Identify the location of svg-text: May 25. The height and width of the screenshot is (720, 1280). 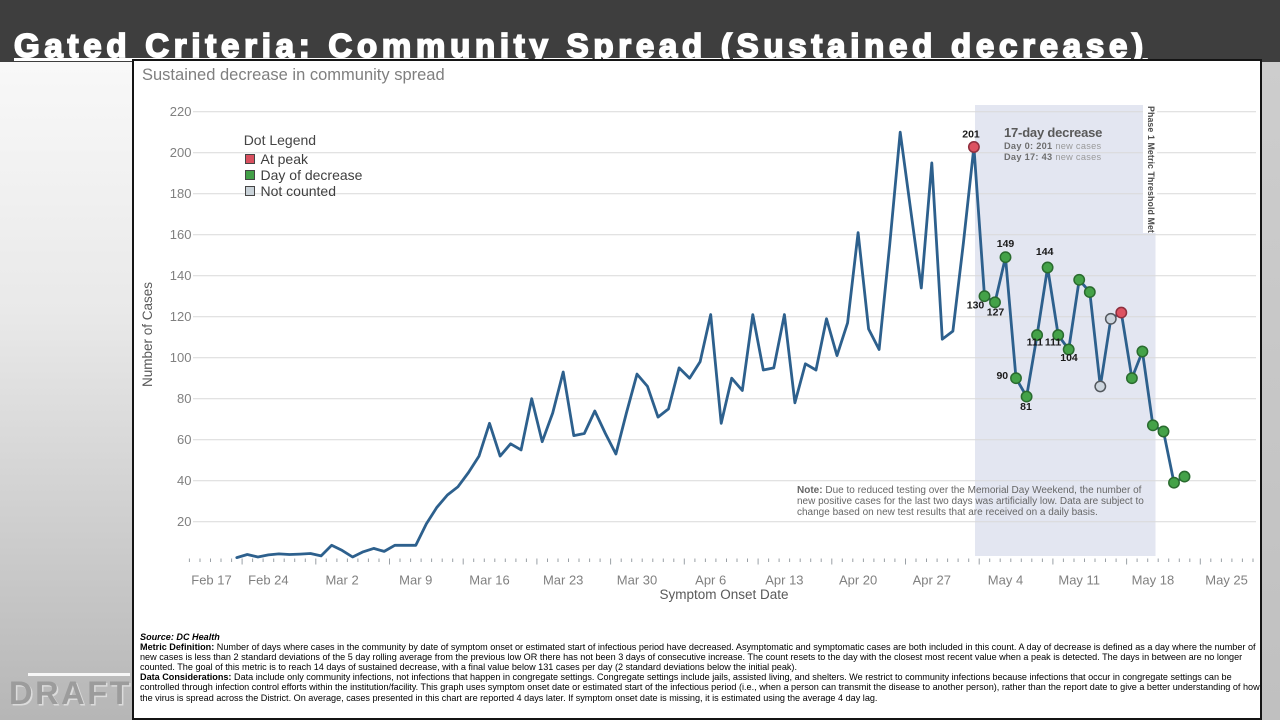
(1226, 580).